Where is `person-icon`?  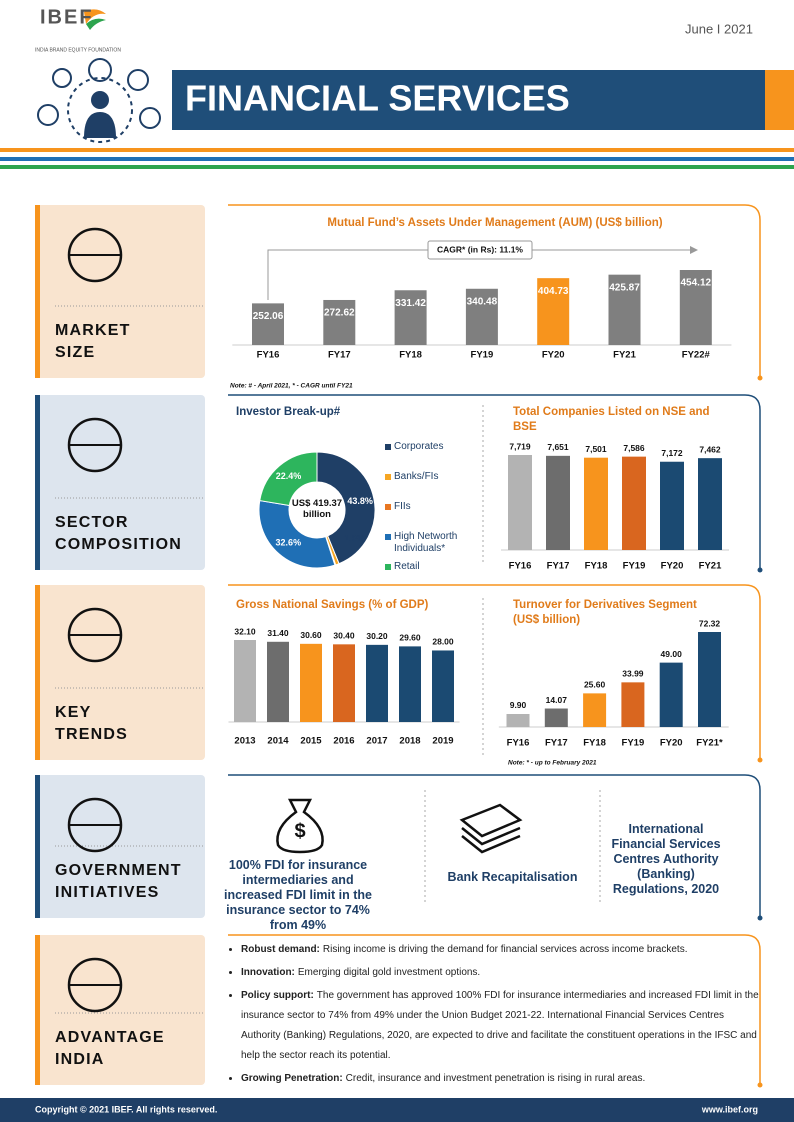 person-icon is located at coordinates (100, 100).